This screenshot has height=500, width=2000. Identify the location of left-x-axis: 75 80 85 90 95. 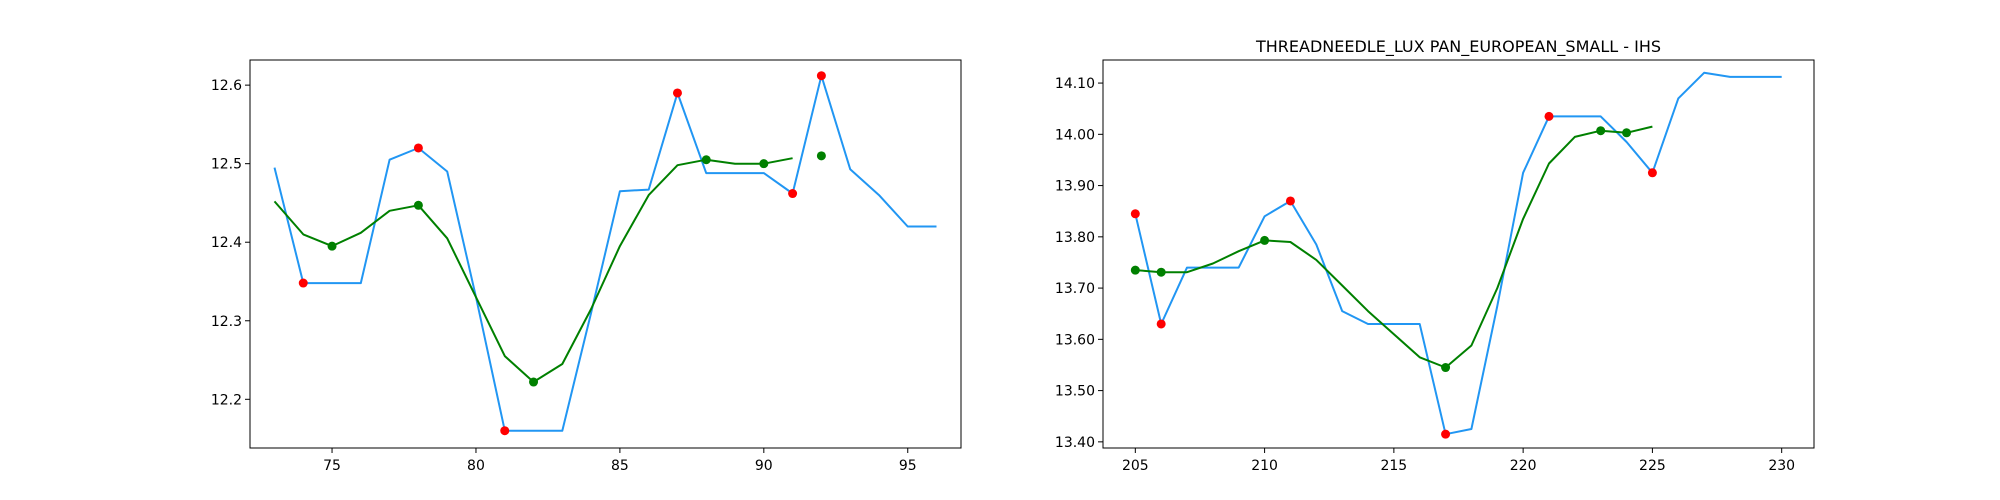
(620, 461).